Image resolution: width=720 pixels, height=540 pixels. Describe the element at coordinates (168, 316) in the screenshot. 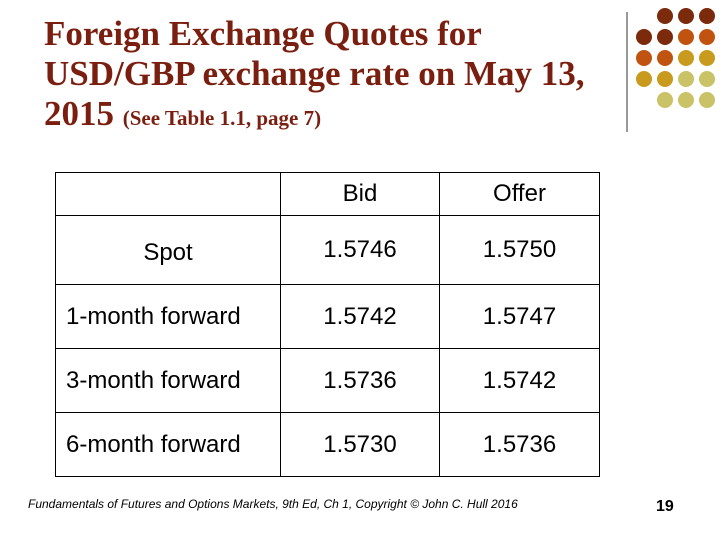

I see `row-label: 1-month forward` at that location.